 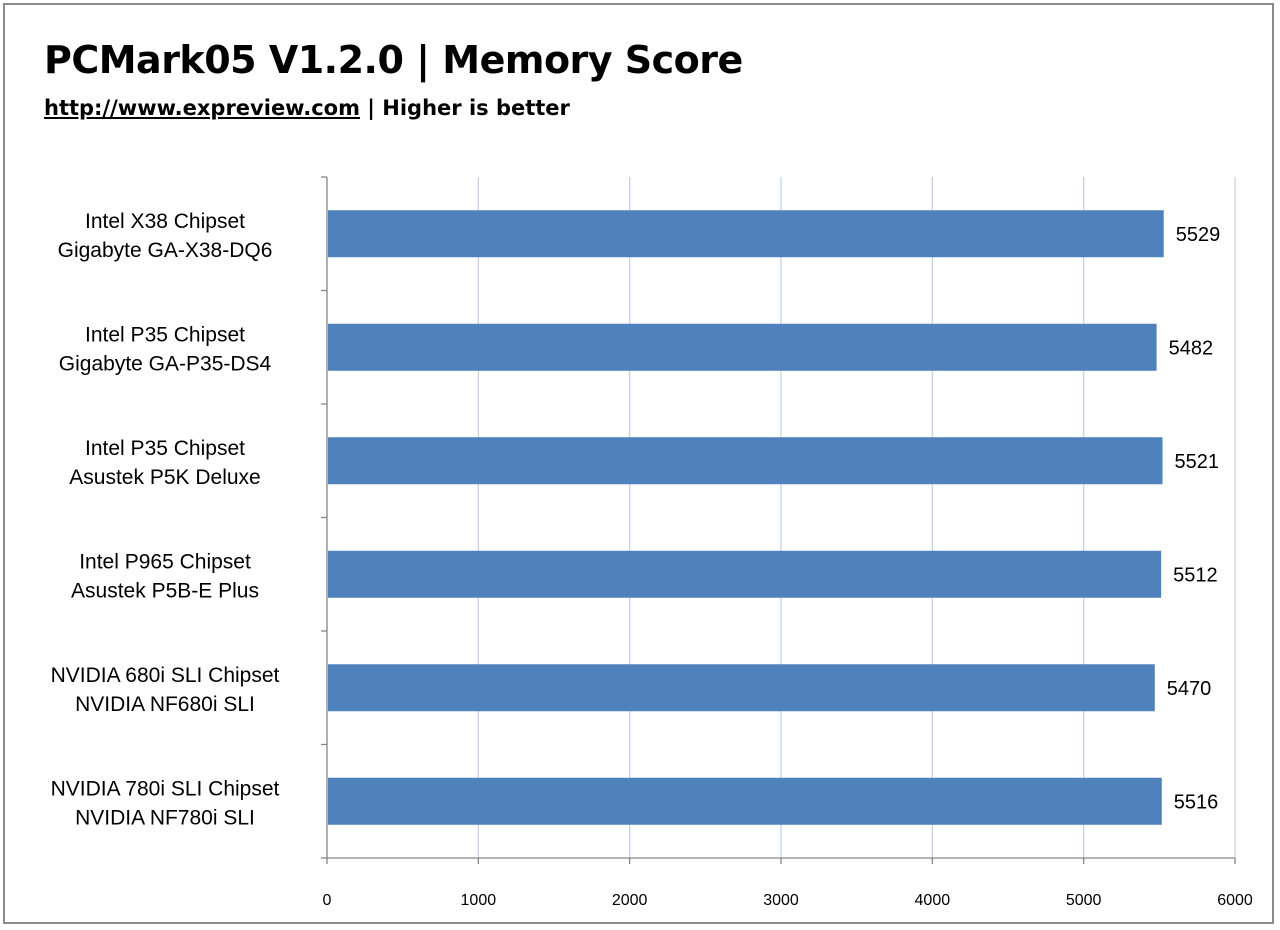 I want to click on x-tick-label: 3000, so click(x=781, y=900).